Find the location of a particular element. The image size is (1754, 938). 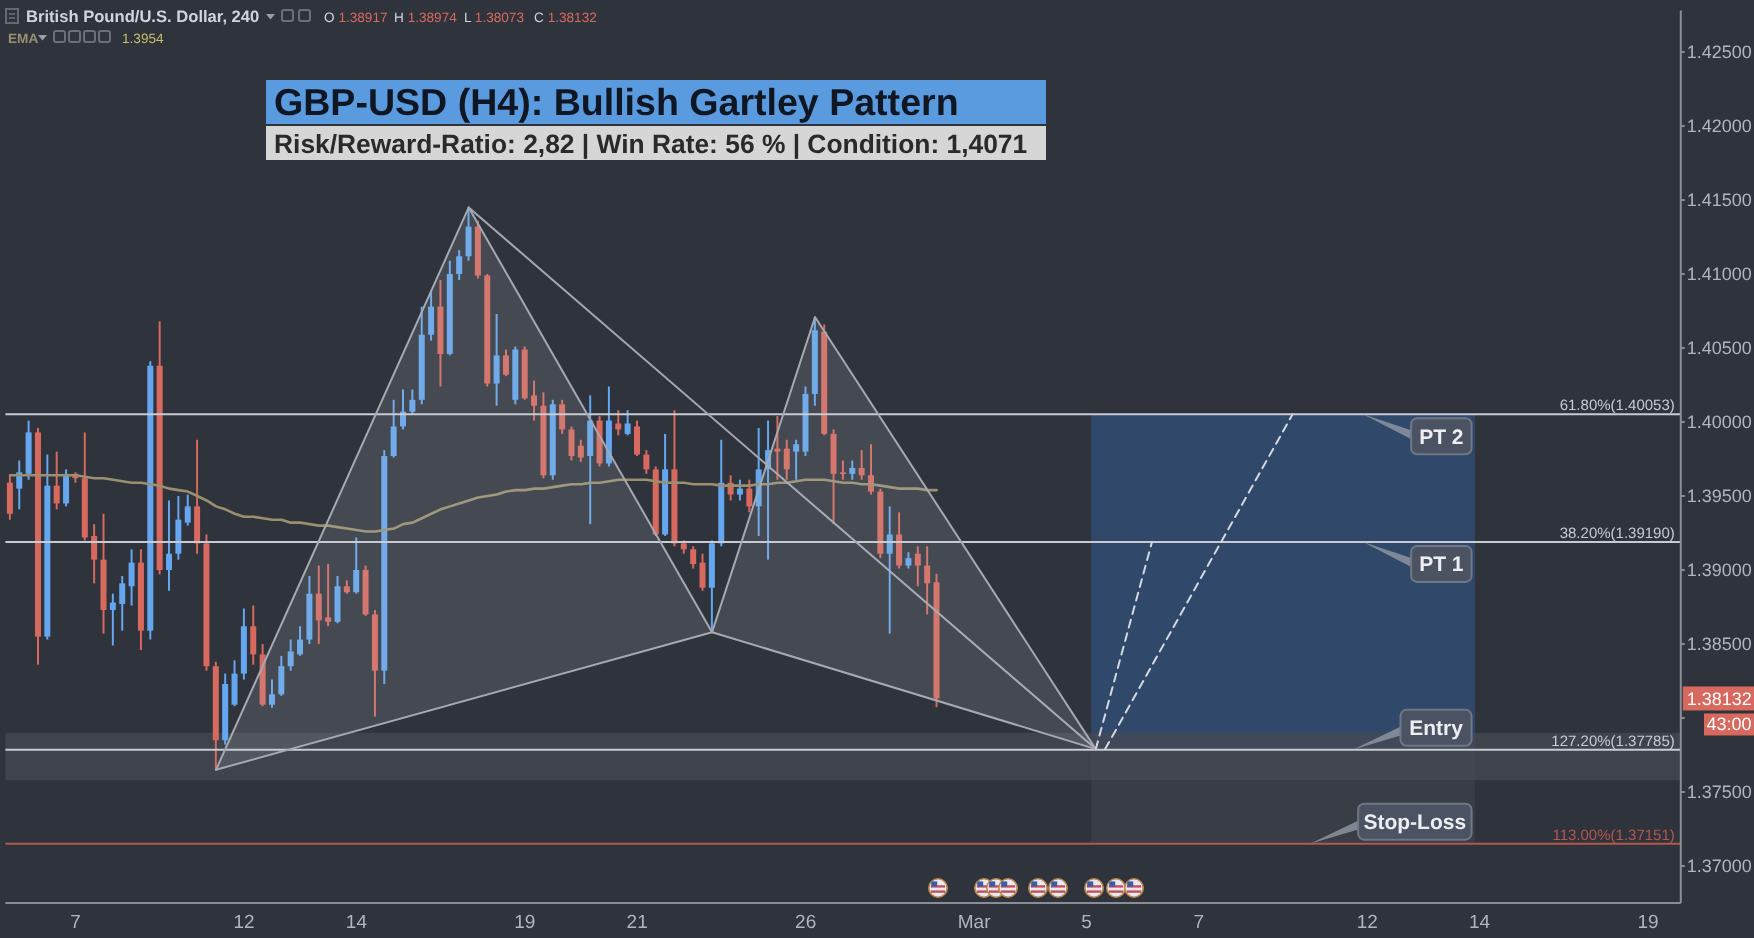

x-tick-label: 26 is located at coordinates (806, 923).